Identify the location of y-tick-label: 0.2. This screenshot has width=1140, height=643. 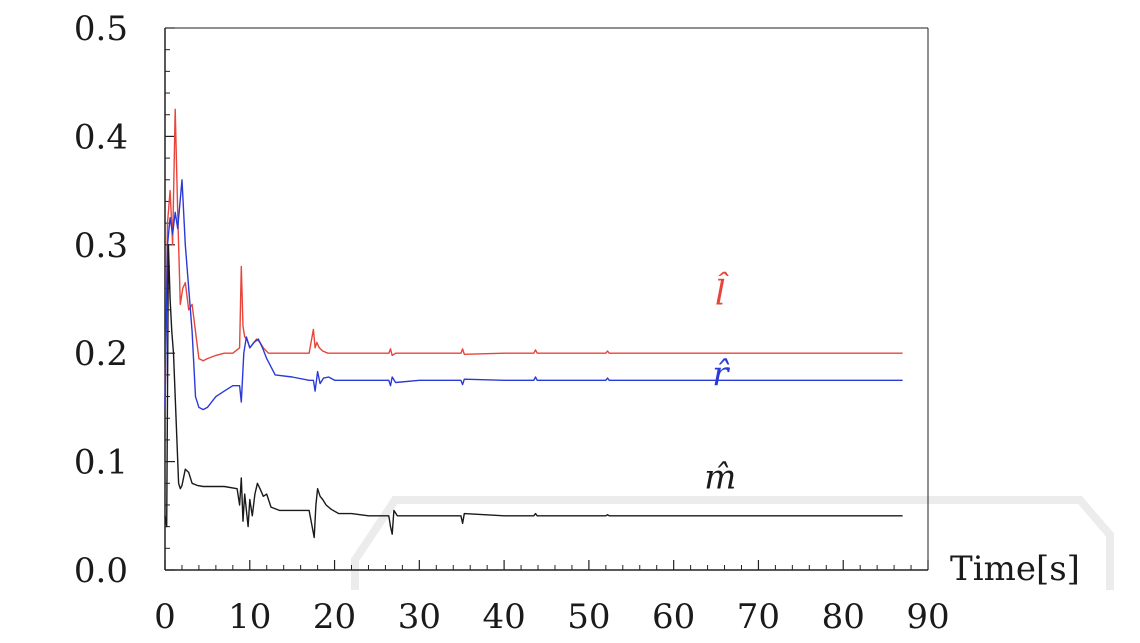
(101, 354).